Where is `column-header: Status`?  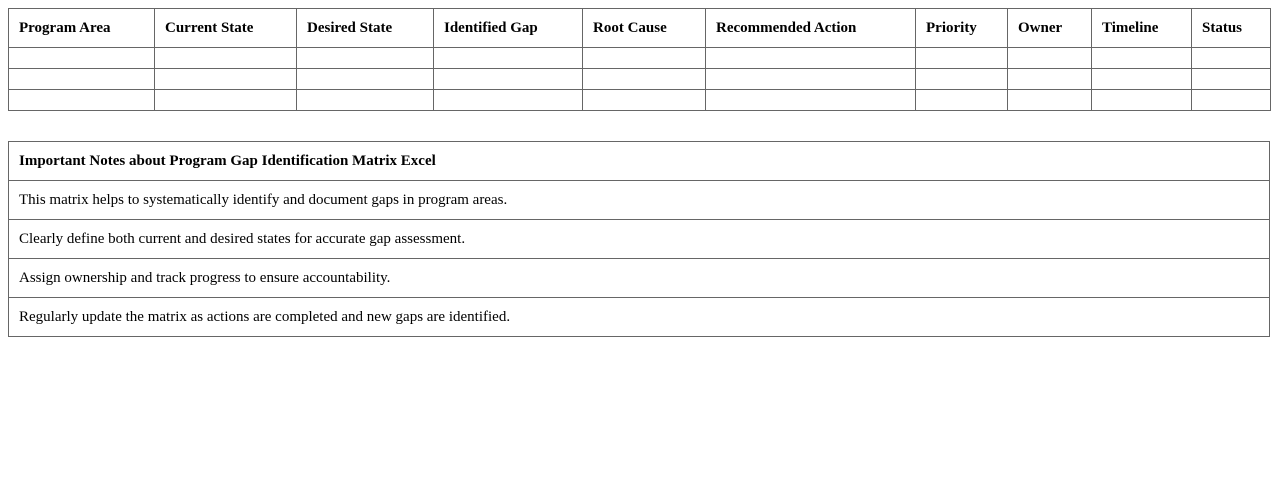
column-header: Status is located at coordinates (1231, 28).